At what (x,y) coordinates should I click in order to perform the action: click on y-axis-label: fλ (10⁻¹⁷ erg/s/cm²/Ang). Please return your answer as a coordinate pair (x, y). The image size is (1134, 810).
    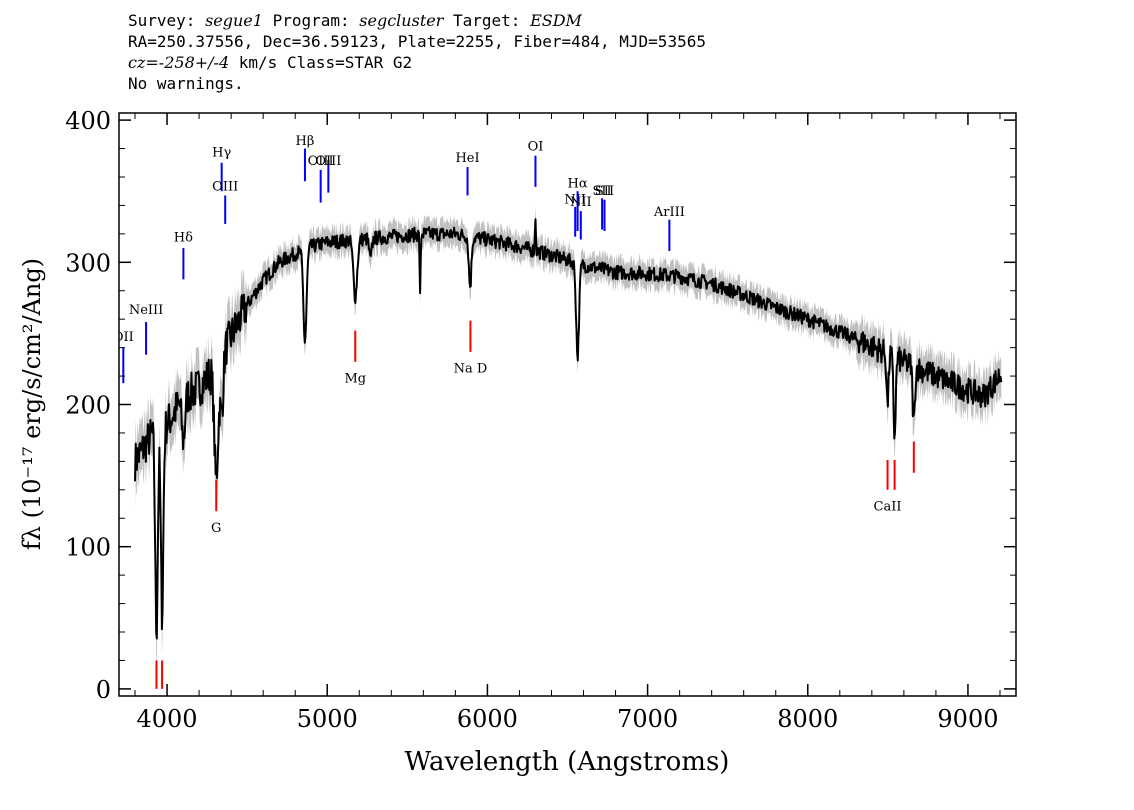
    Looking at the image, I should click on (32, 404).